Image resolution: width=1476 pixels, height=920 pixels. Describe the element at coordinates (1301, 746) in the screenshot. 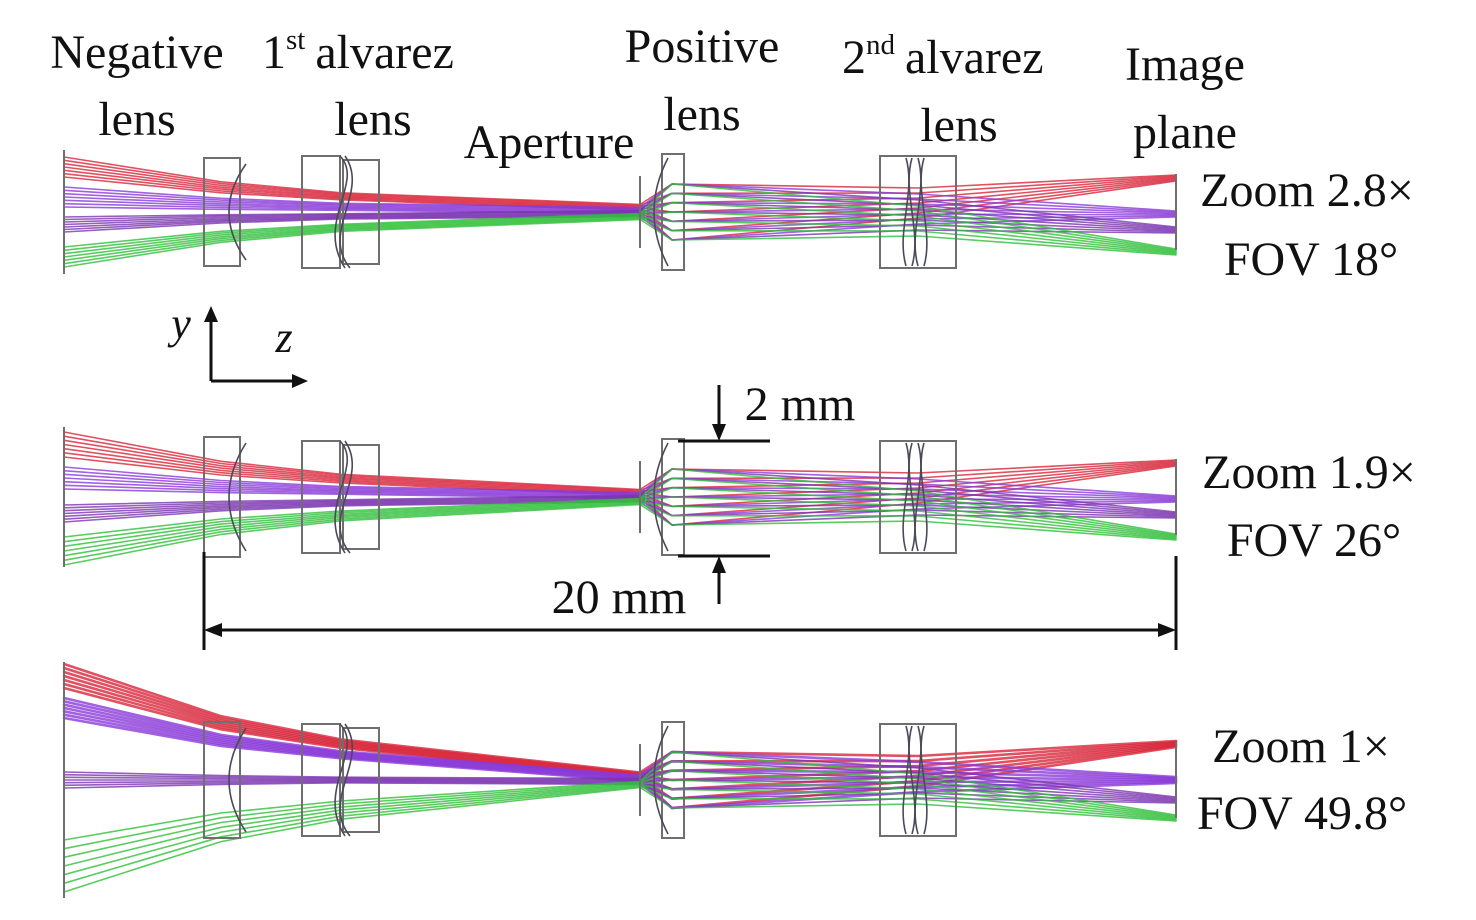

I see `zoom-label-row3: Zoom 1×` at that location.